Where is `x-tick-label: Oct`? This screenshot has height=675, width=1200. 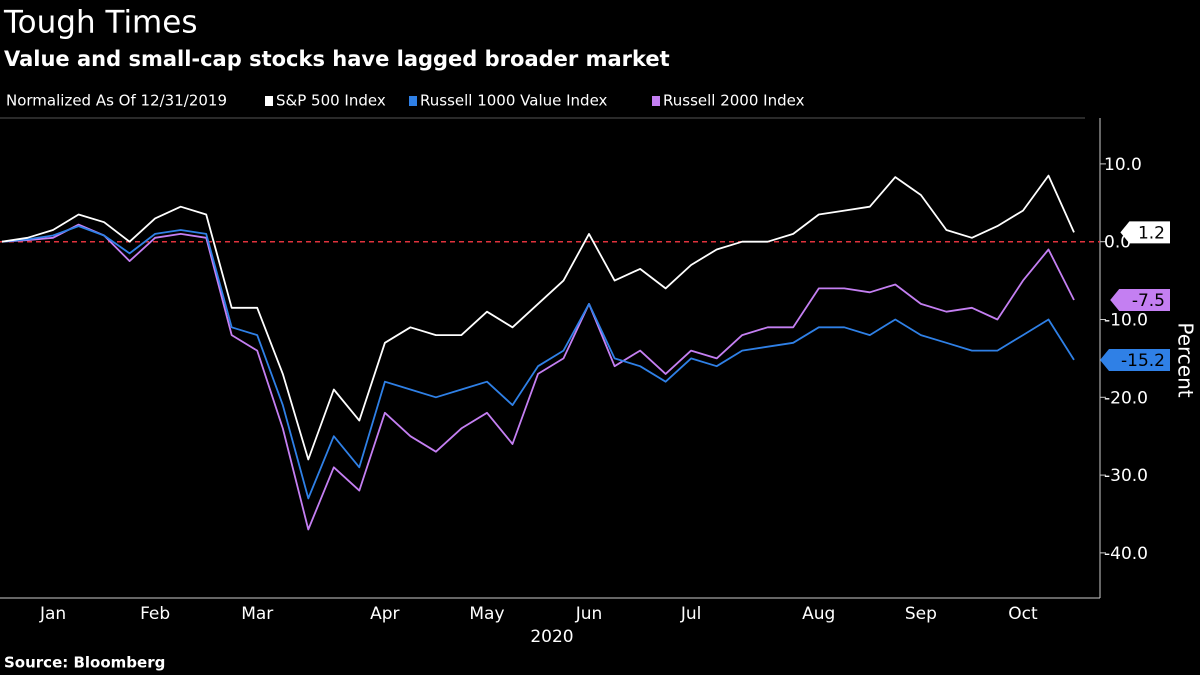
x-tick-label: Oct is located at coordinates (1023, 614).